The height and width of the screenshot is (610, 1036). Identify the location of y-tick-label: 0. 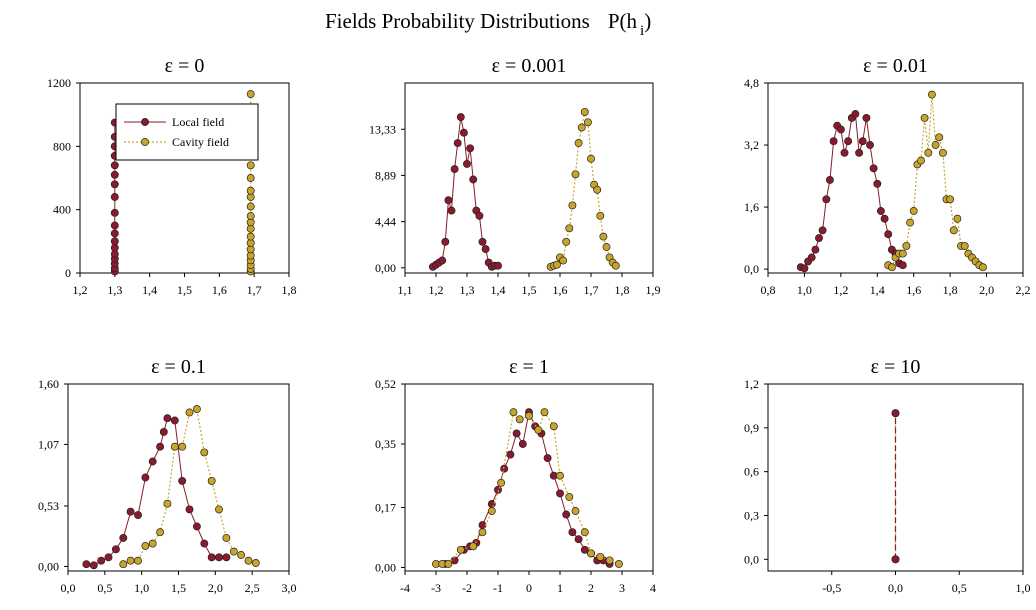
(68, 273).